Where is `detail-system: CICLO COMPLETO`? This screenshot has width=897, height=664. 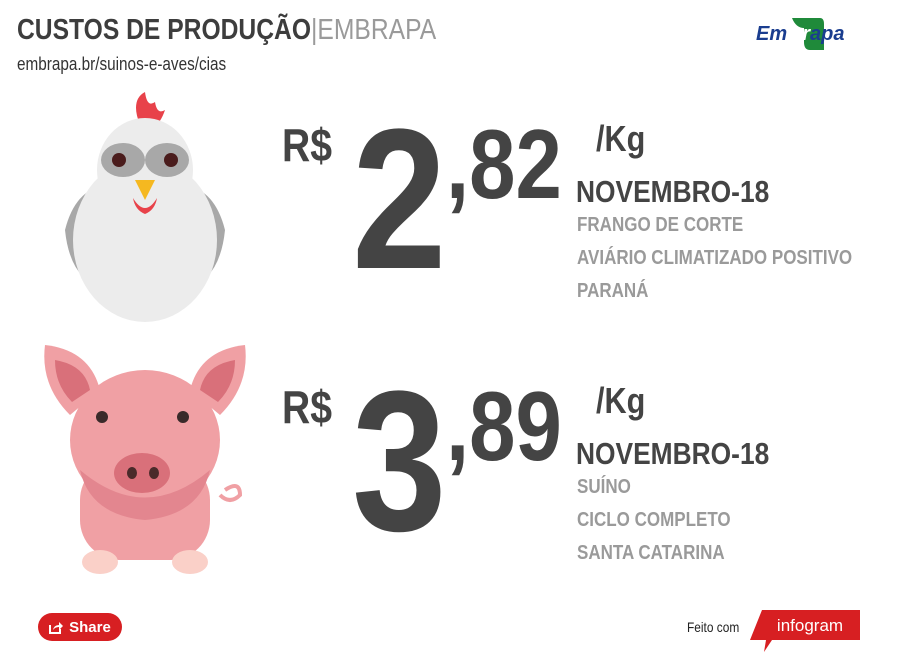
detail-system: CICLO COMPLETO is located at coordinates (654, 520).